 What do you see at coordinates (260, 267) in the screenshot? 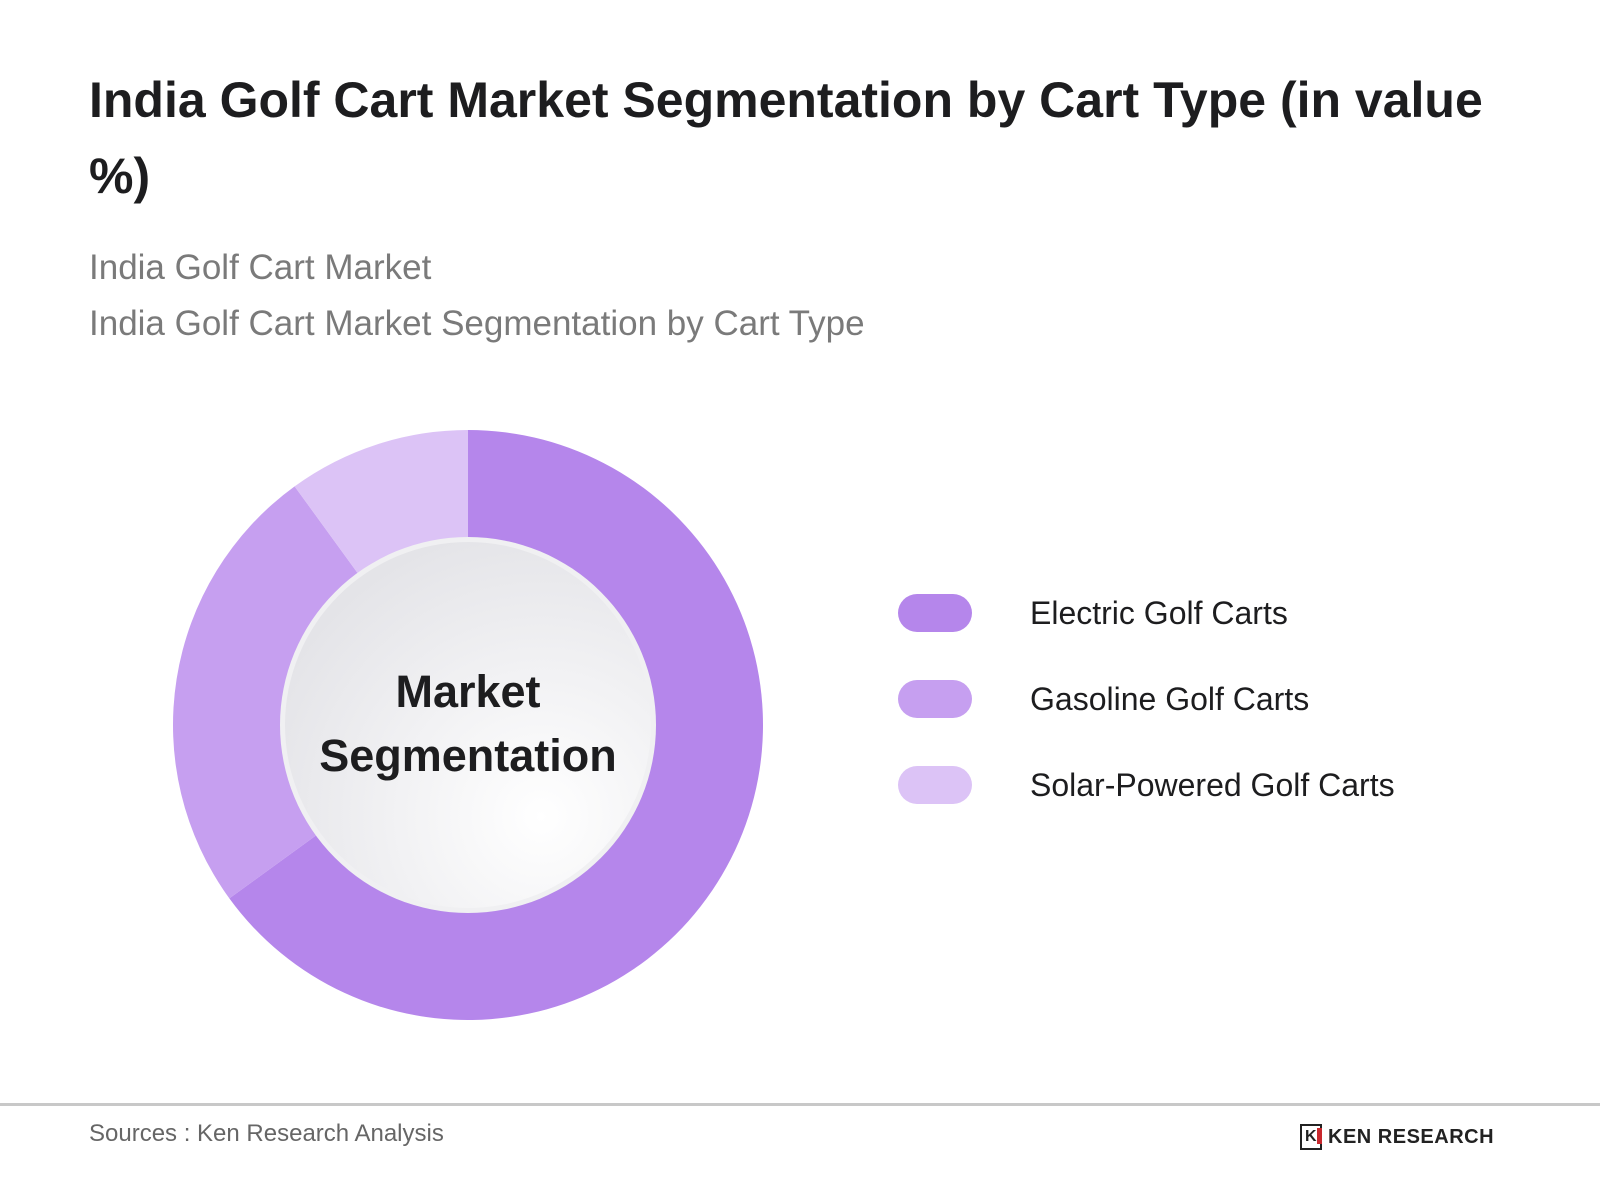
I see `subtitle-1: India Golf Cart Market` at bounding box center [260, 267].